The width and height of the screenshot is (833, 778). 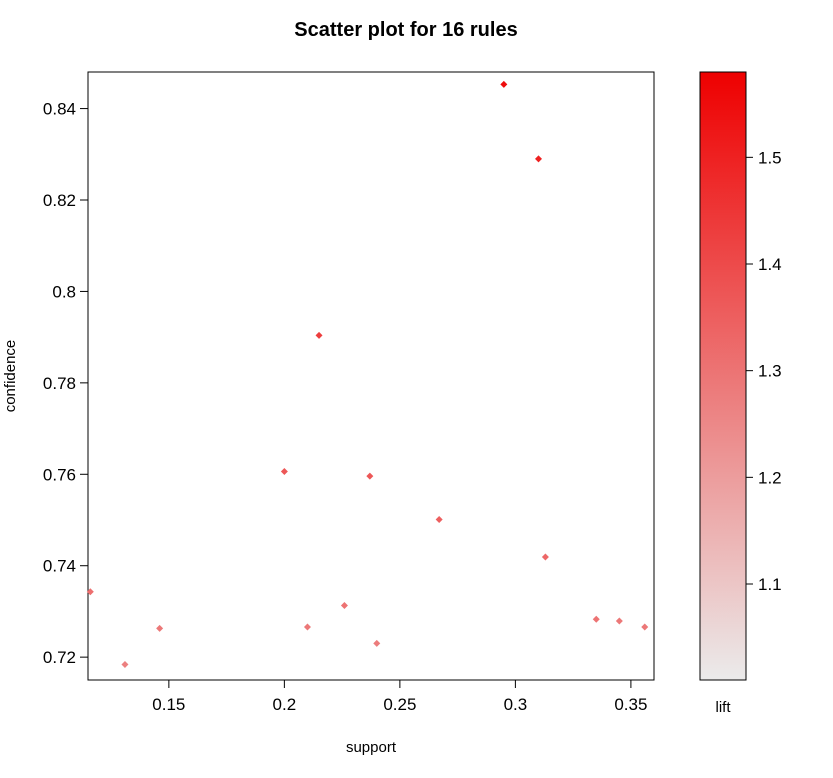 I want to click on x-axis: 0.15 0.2 0.25 0.3 0.35, so click(x=399, y=697).